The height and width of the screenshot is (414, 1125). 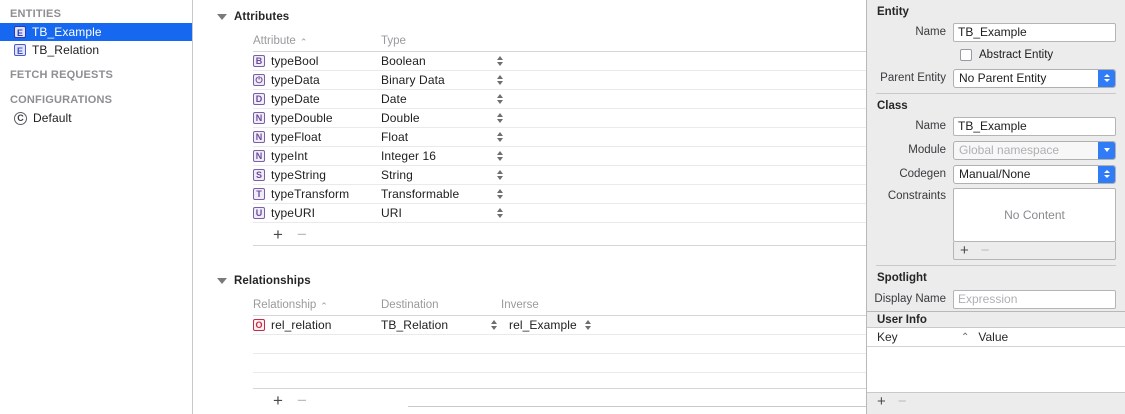 I want to click on add-user-info-button: +, so click(x=881, y=401).